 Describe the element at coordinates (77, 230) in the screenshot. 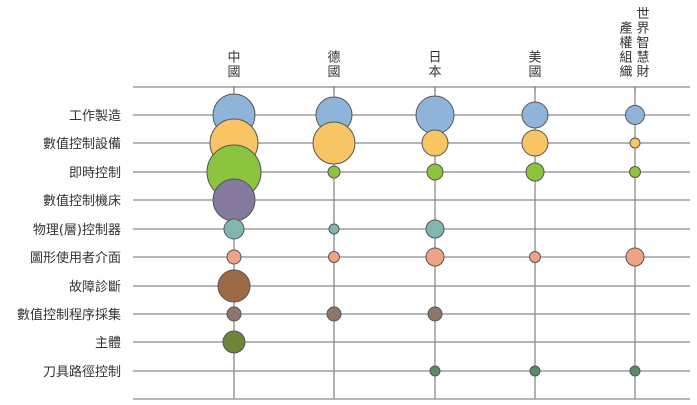

I see `row-label: 物理(層)控制器` at that location.